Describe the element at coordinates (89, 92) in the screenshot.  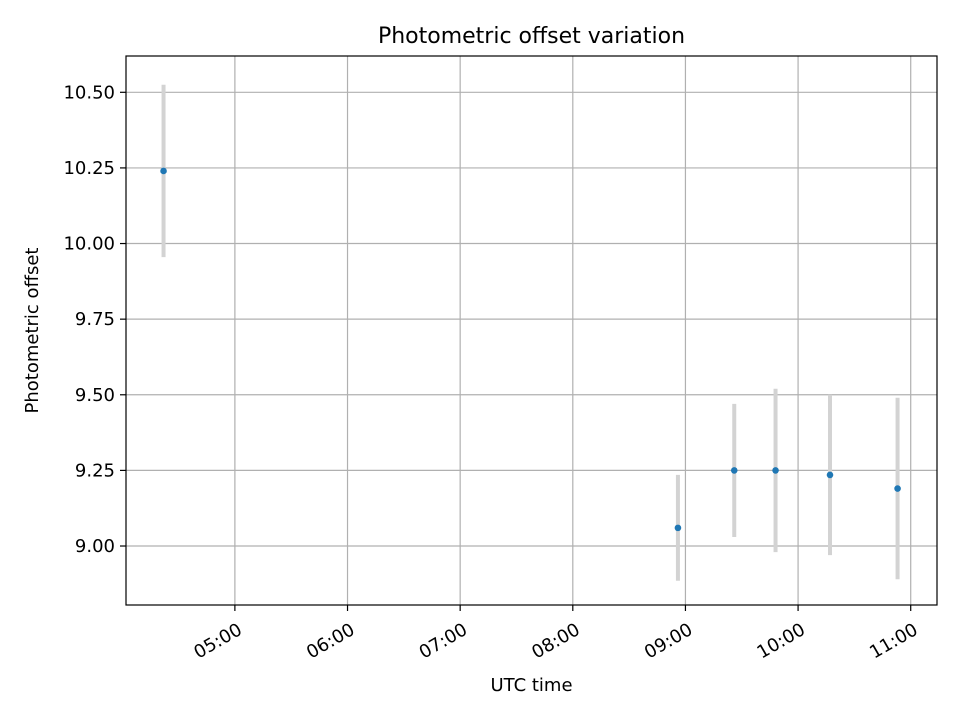
I see `y-tick-label: 10.50` at that location.